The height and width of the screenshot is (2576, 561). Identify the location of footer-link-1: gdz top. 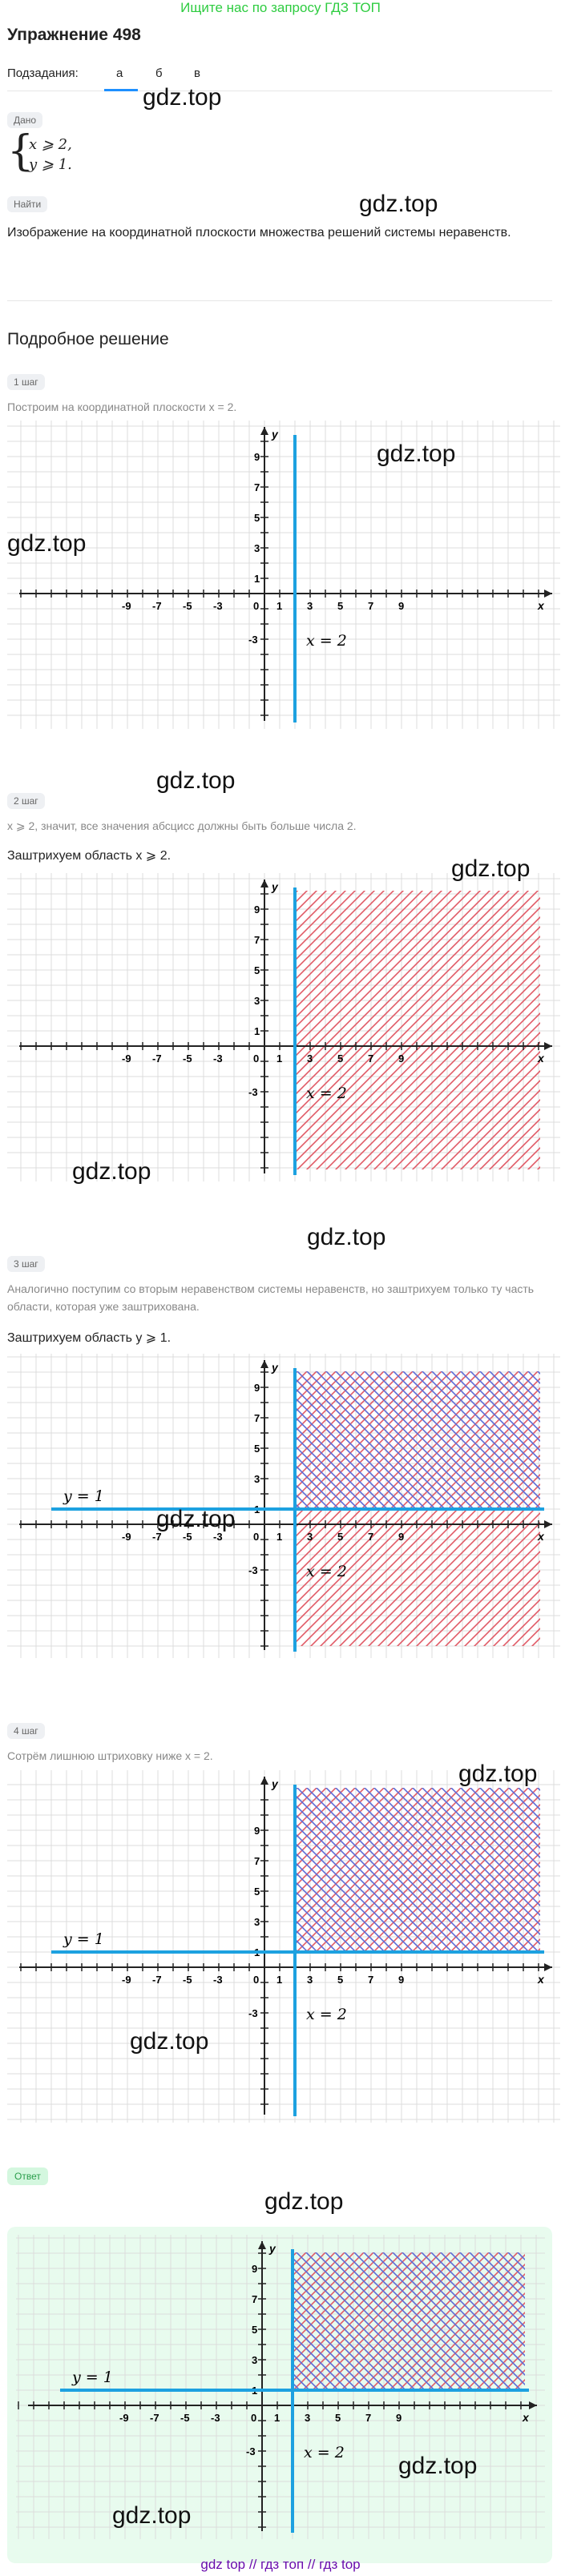
(223, 2564).